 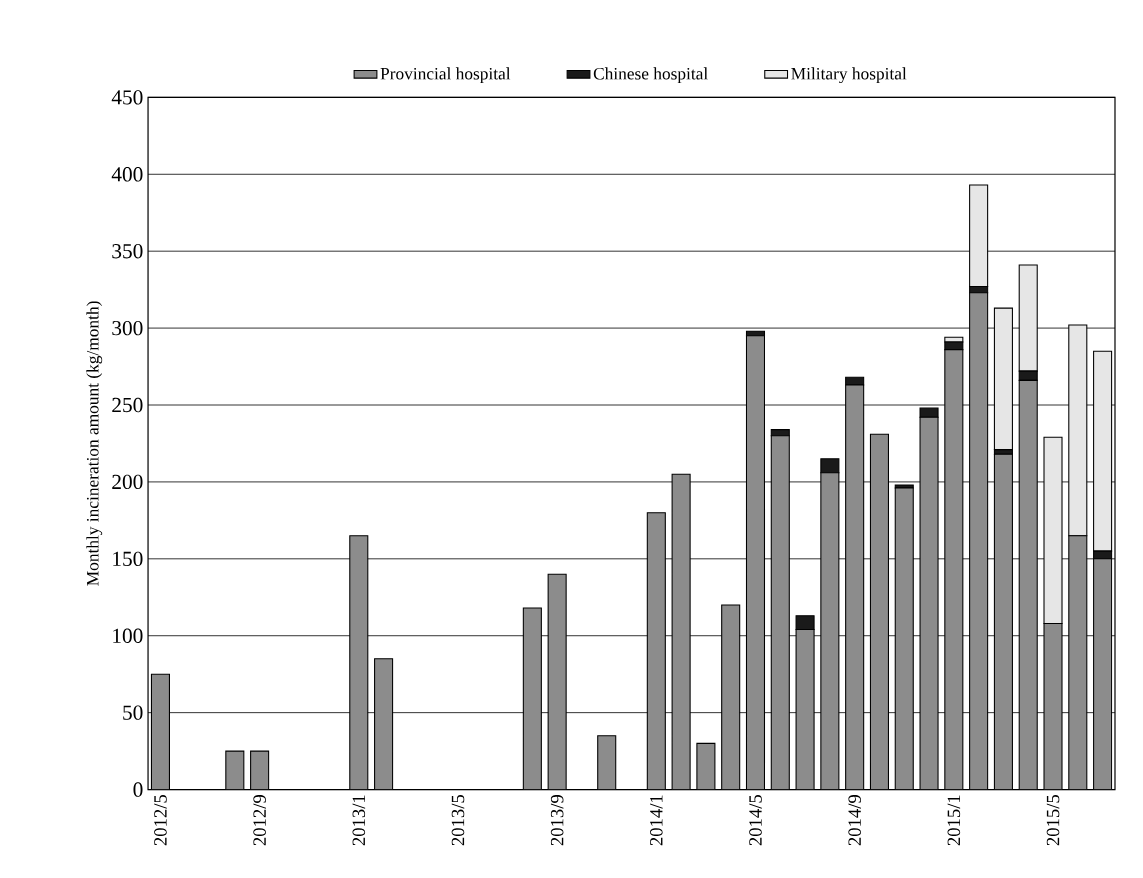 What do you see at coordinates (445, 75) in the screenshot?
I see `legend-label: Provincial hospital` at bounding box center [445, 75].